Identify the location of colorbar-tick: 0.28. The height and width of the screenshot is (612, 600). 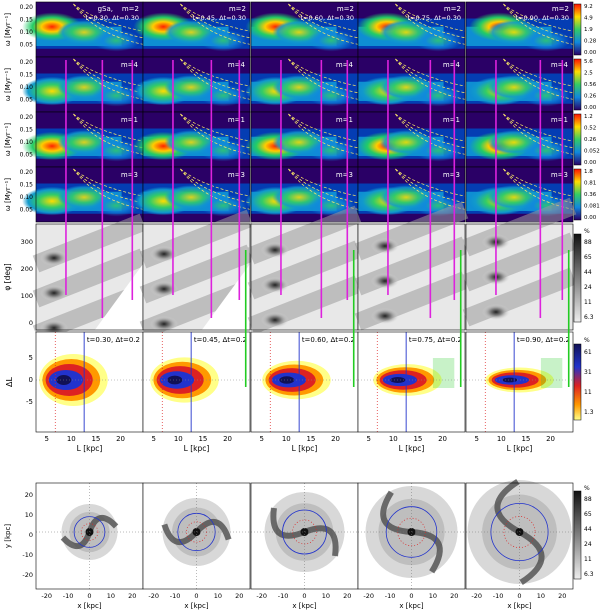
(590, 42).